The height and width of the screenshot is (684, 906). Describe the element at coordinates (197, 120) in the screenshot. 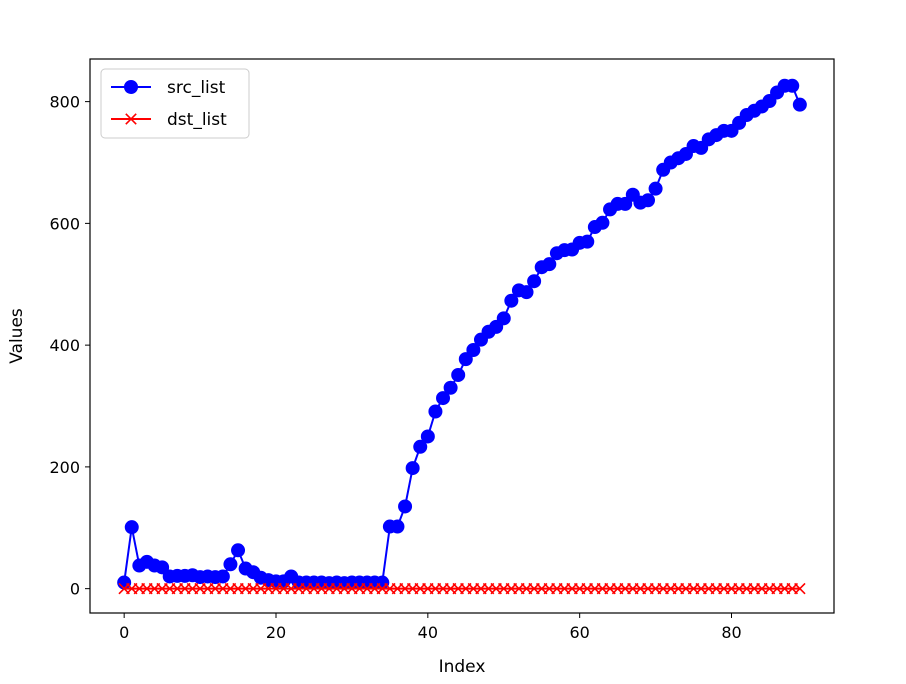

I see `legend-dst-list-label: dst_list` at that location.